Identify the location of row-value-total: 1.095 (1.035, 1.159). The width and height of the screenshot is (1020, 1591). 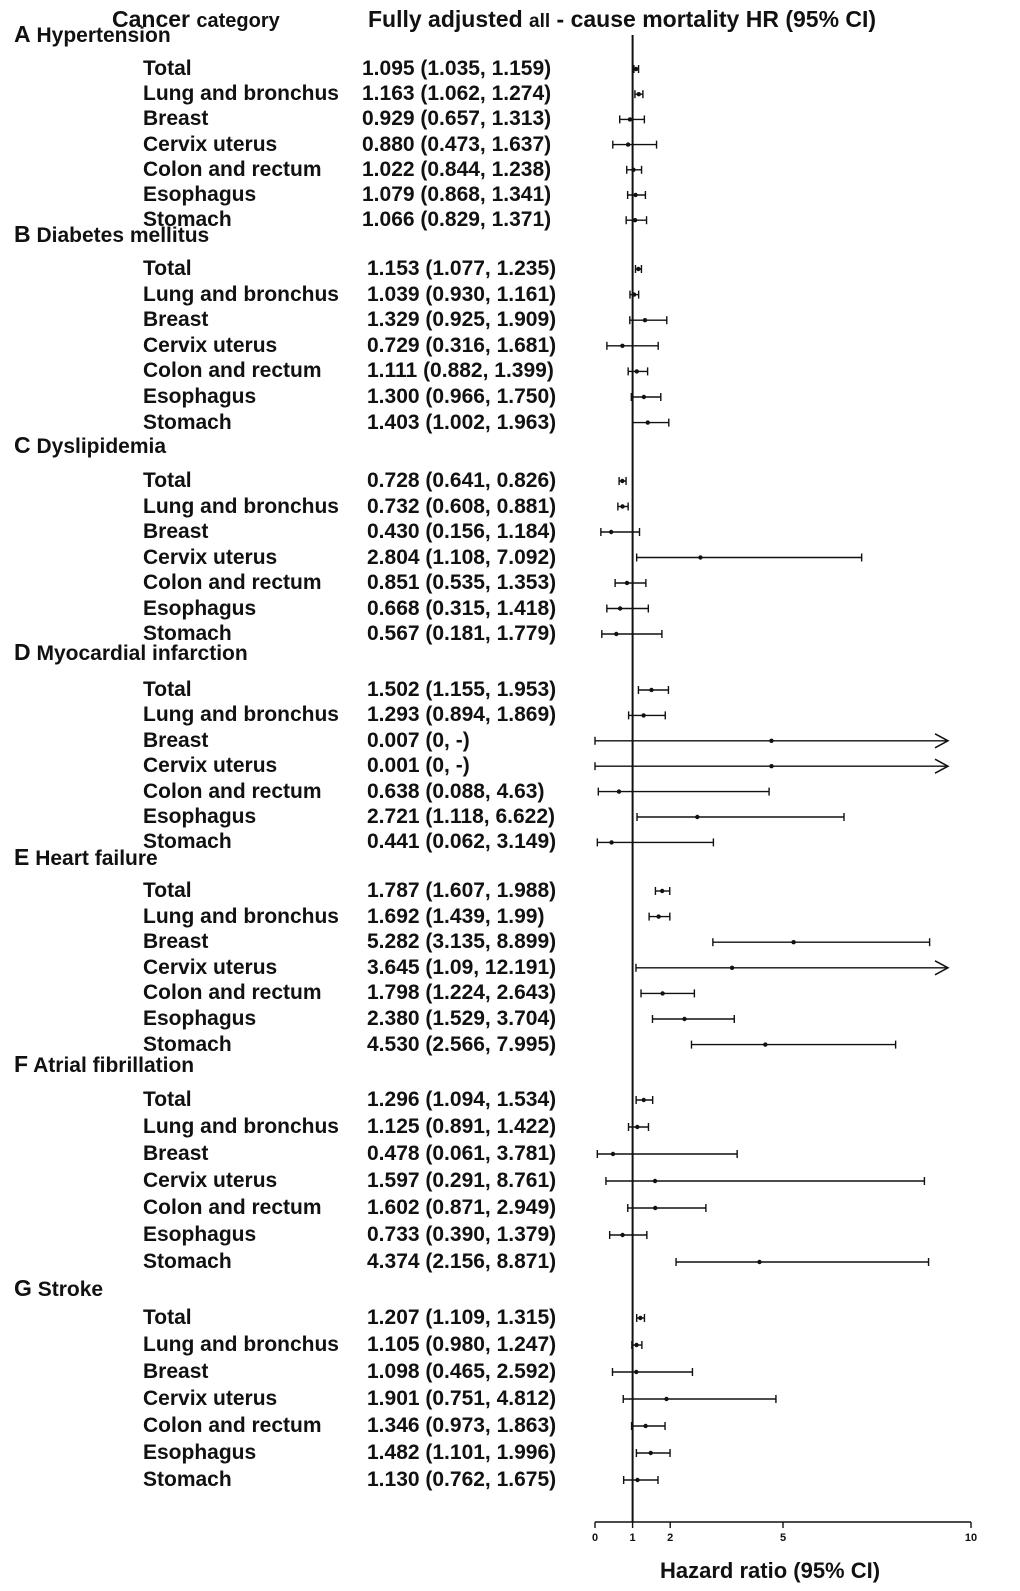
(457, 68).